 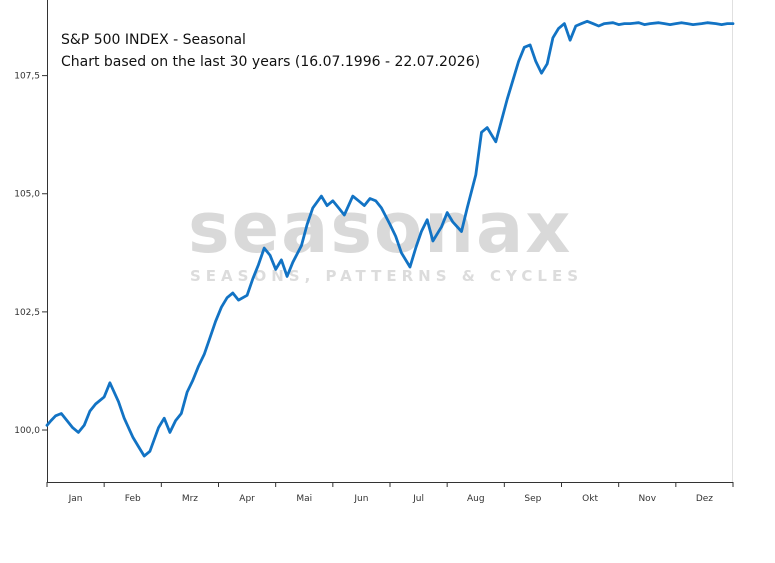 I want to click on x-tick-label: Jun, so click(x=360, y=499).